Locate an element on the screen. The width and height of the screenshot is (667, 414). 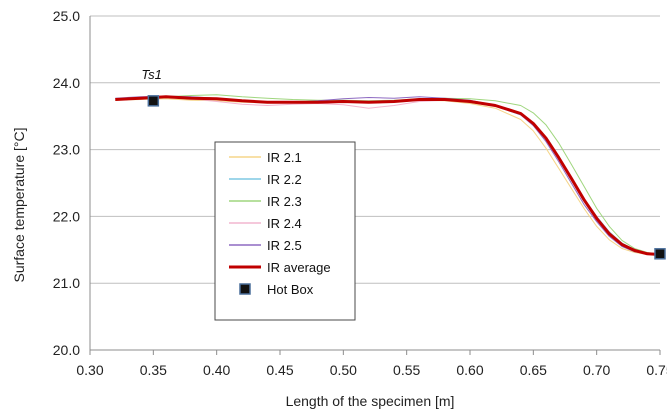
x-tick-label: 0.60 is located at coordinates (469, 370).